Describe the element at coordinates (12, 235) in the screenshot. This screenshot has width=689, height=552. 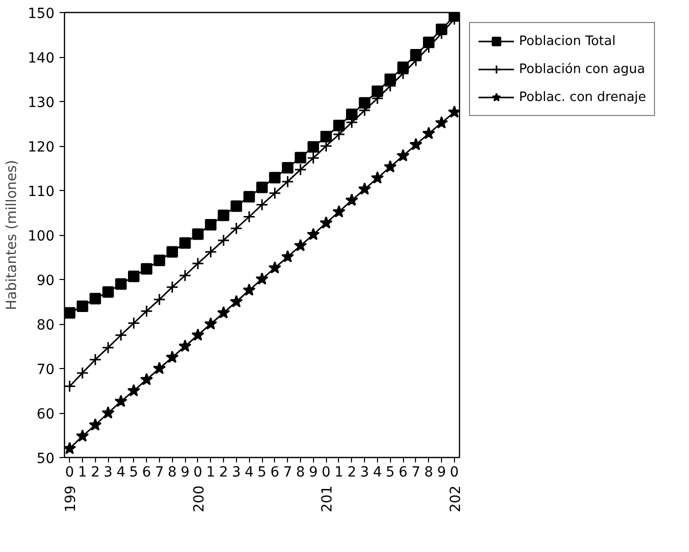
I see `y-axis-title: Habitantes (millones)` at that location.